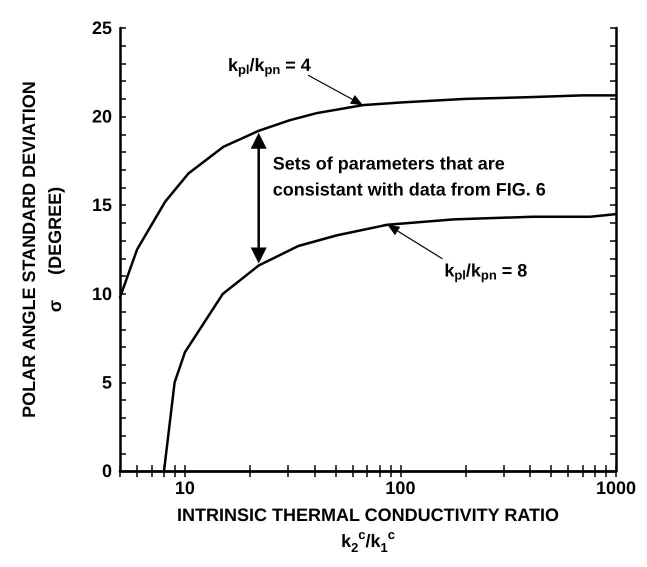  What do you see at coordinates (107, 382) in the screenshot?
I see `y-tick-label: 5` at bounding box center [107, 382].